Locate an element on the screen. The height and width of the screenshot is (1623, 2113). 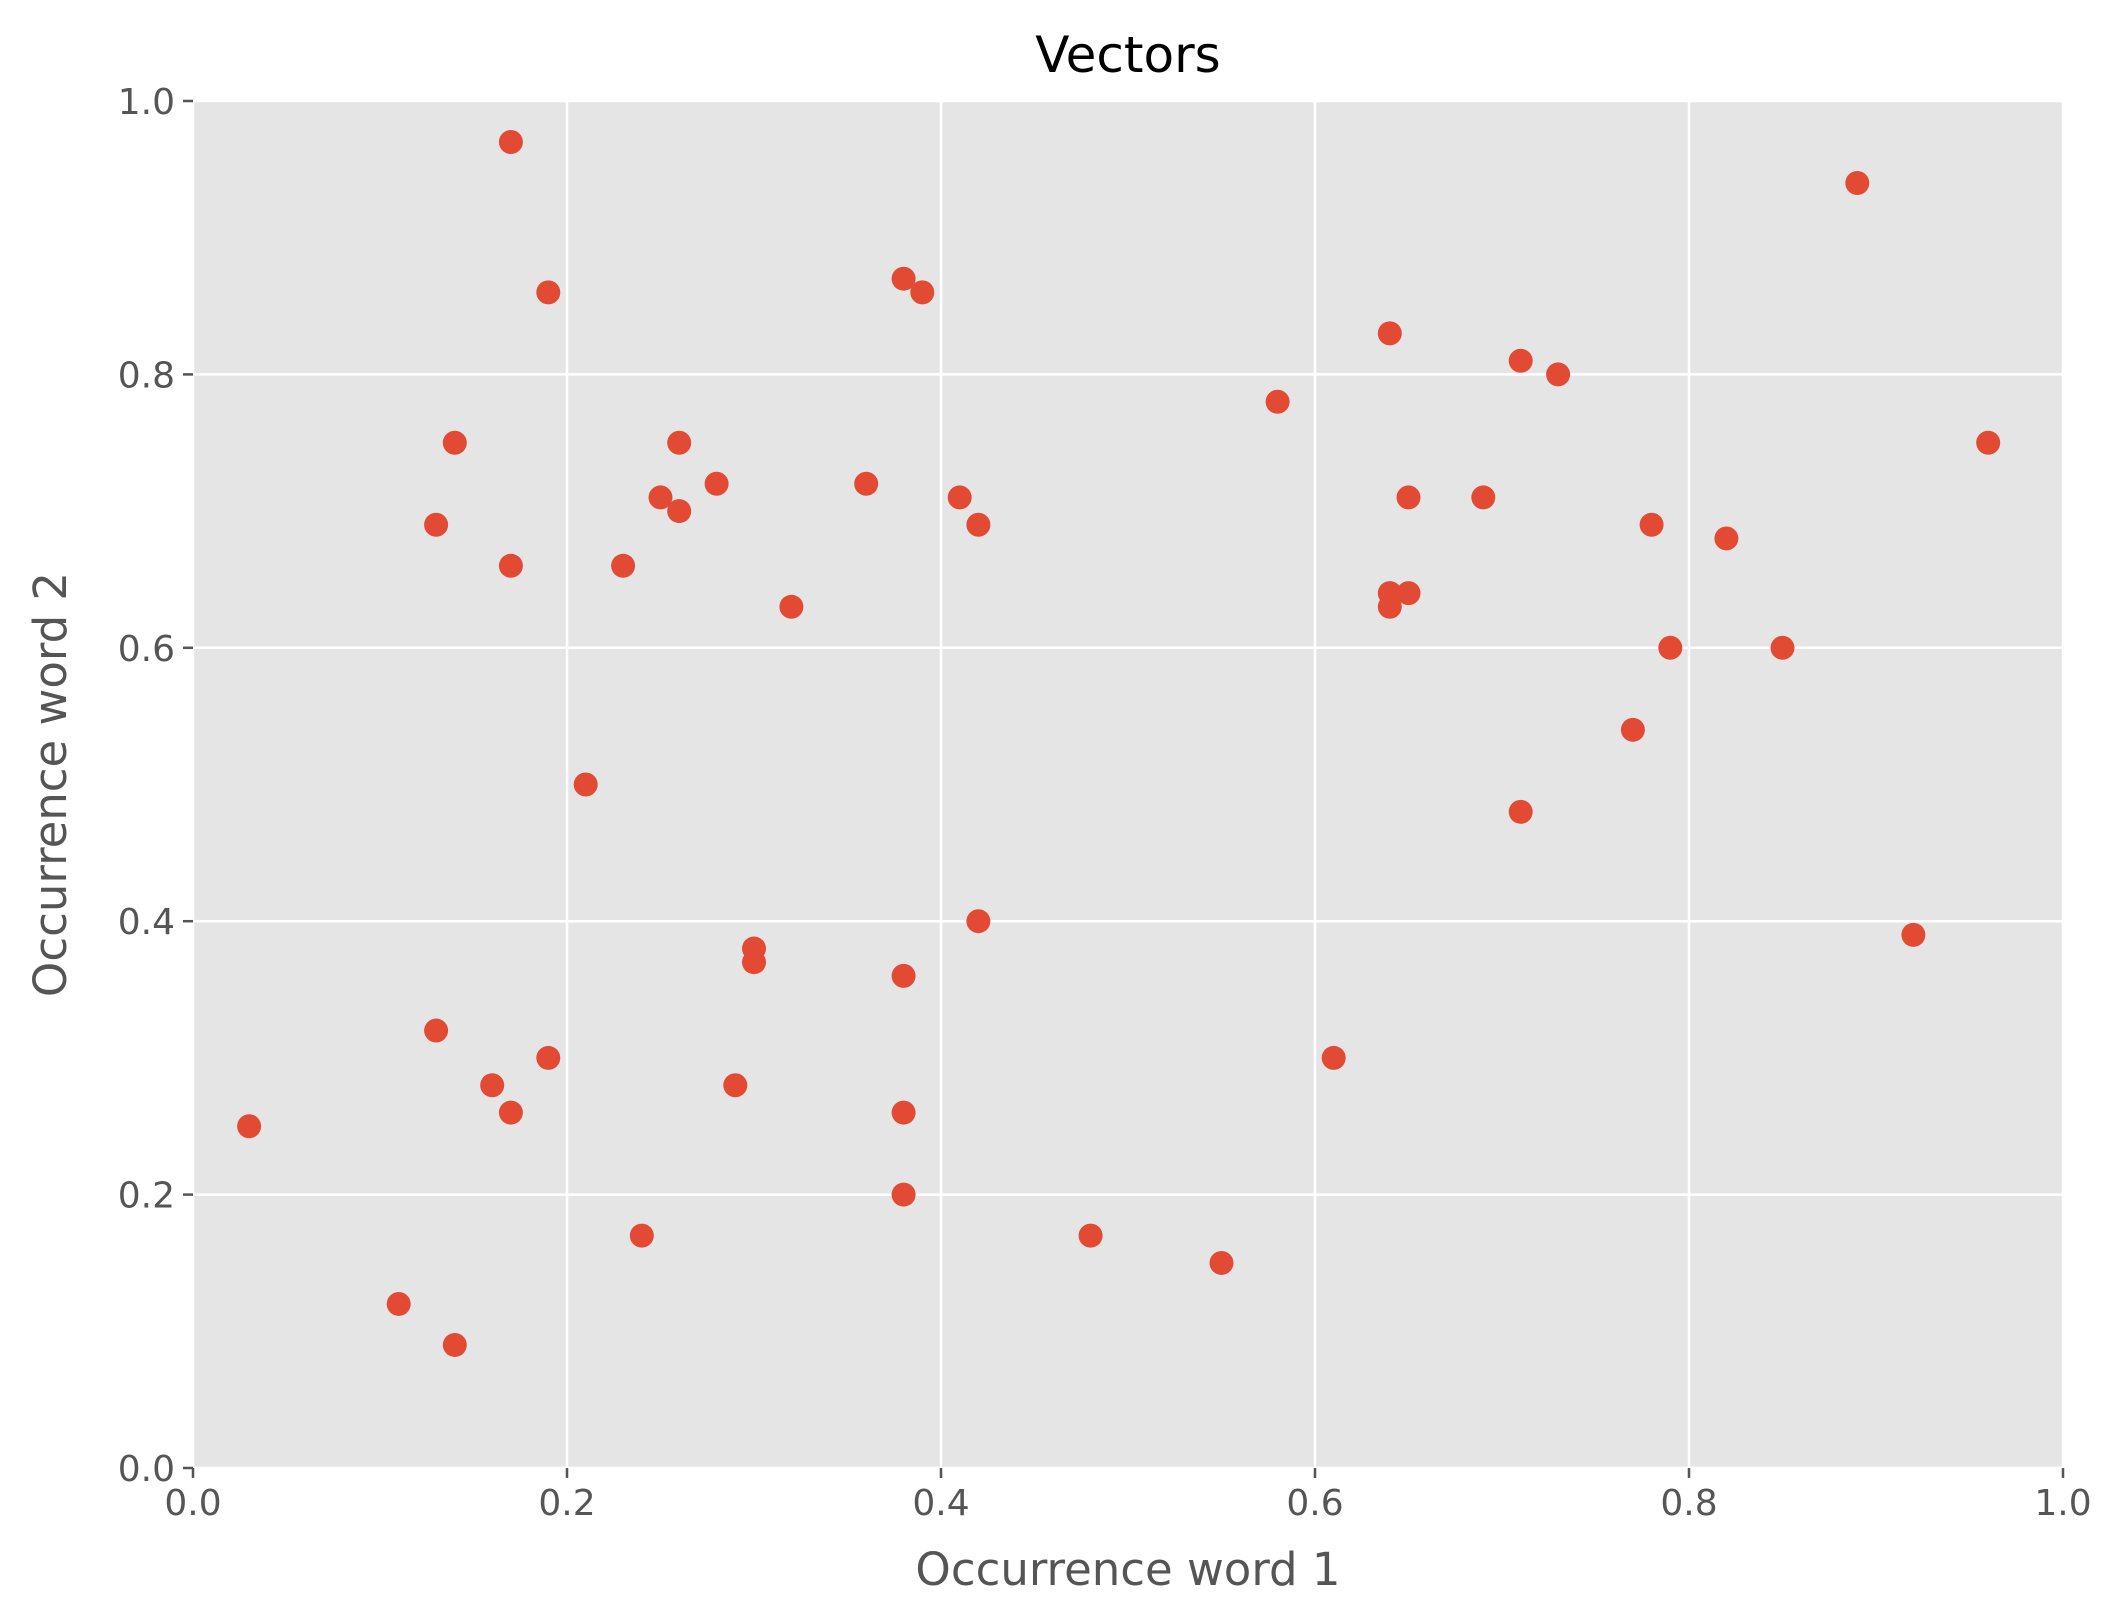
x-tick-label: 0.4 is located at coordinates (940, 1503).